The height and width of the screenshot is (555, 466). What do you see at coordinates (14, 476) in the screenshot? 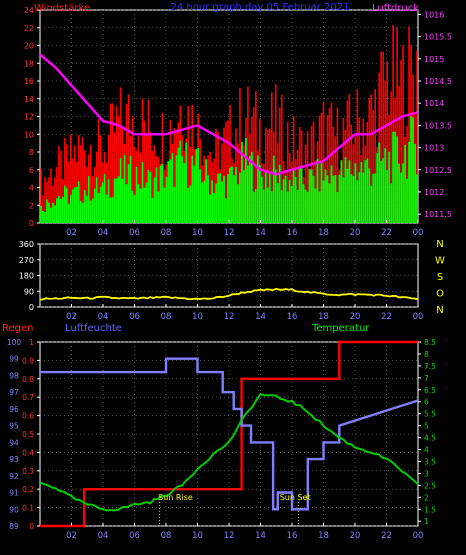
I see `humidity-y-label: 92` at bounding box center [14, 476].